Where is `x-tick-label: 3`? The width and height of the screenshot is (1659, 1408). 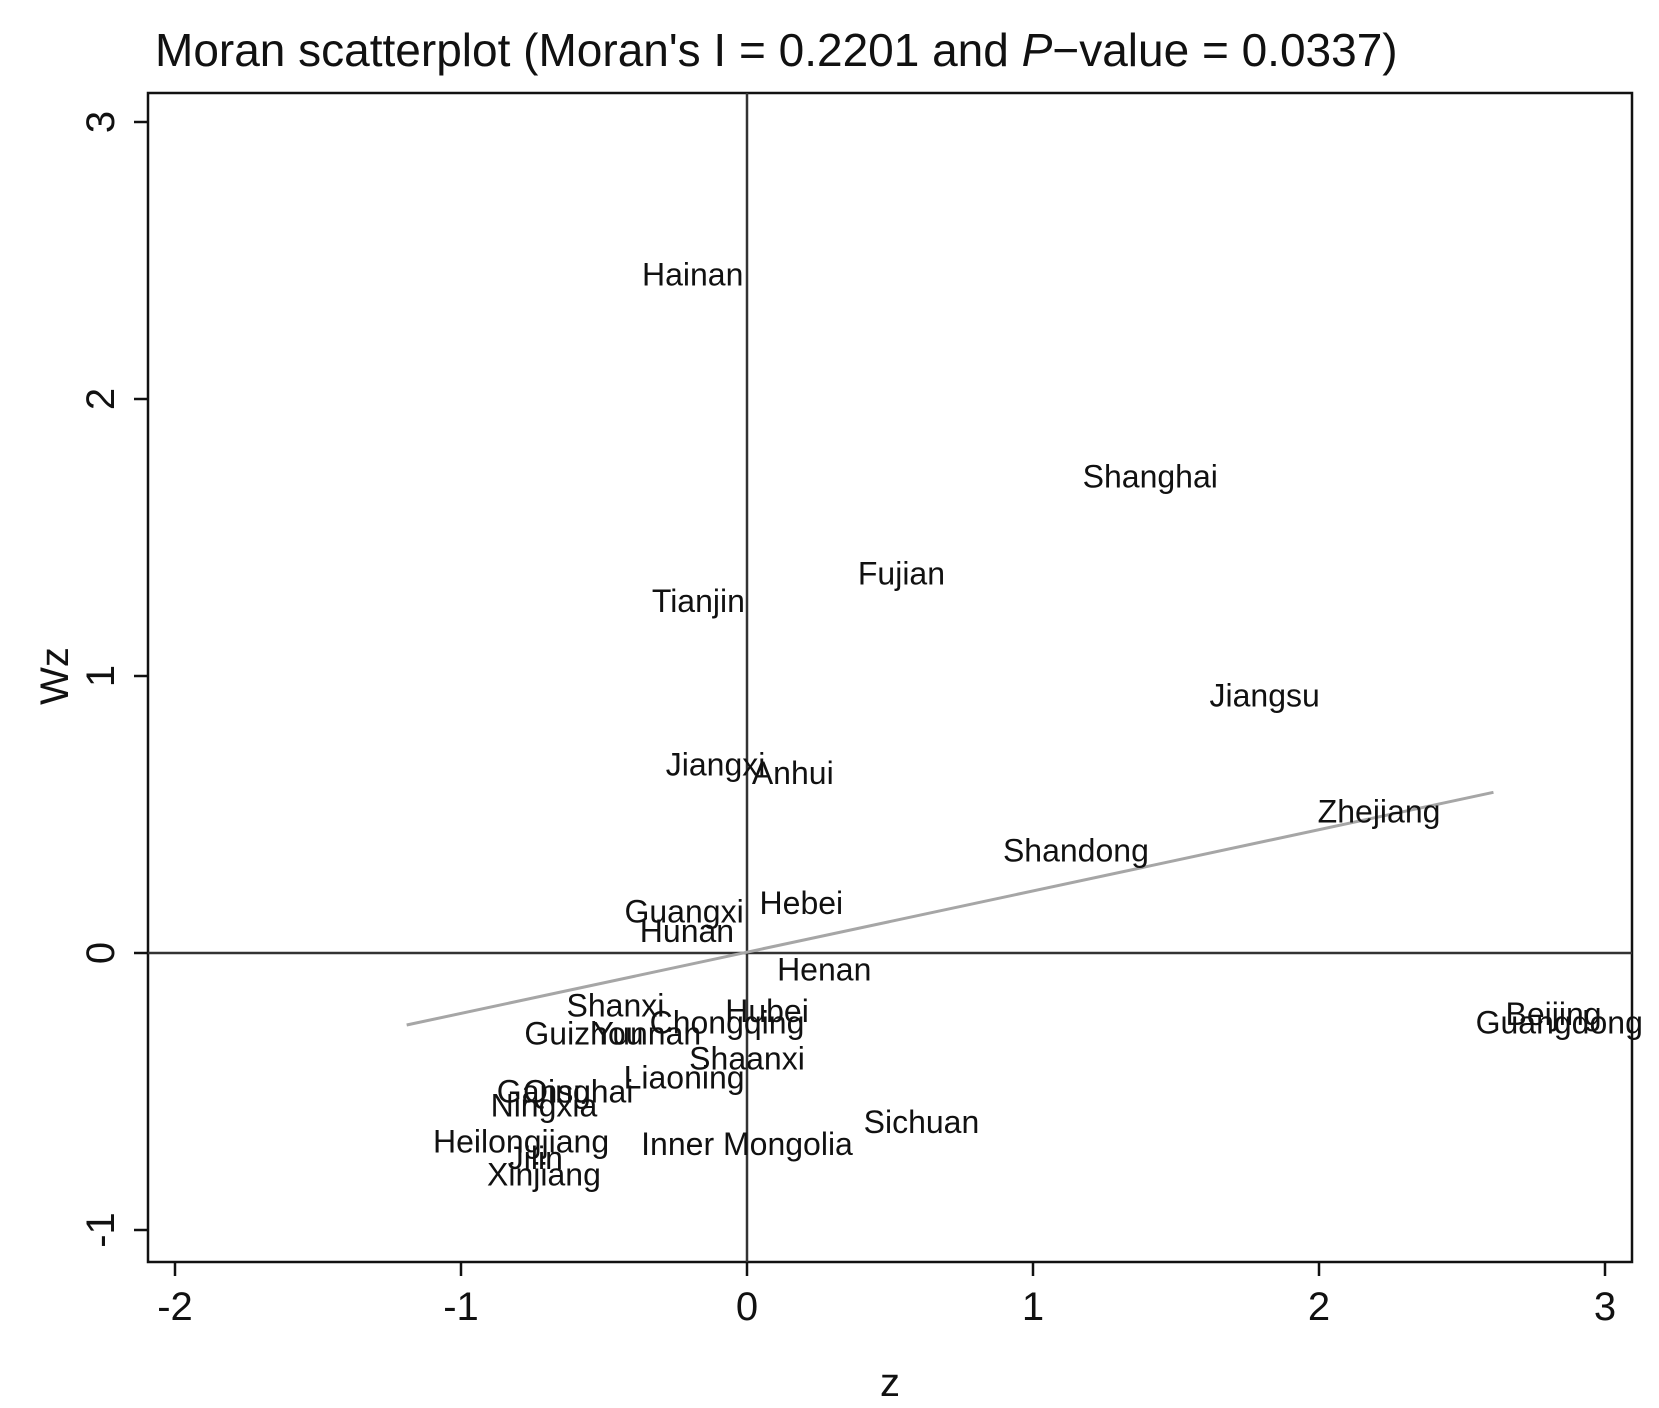
x-tick-label: 3 is located at coordinates (1605, 1307).